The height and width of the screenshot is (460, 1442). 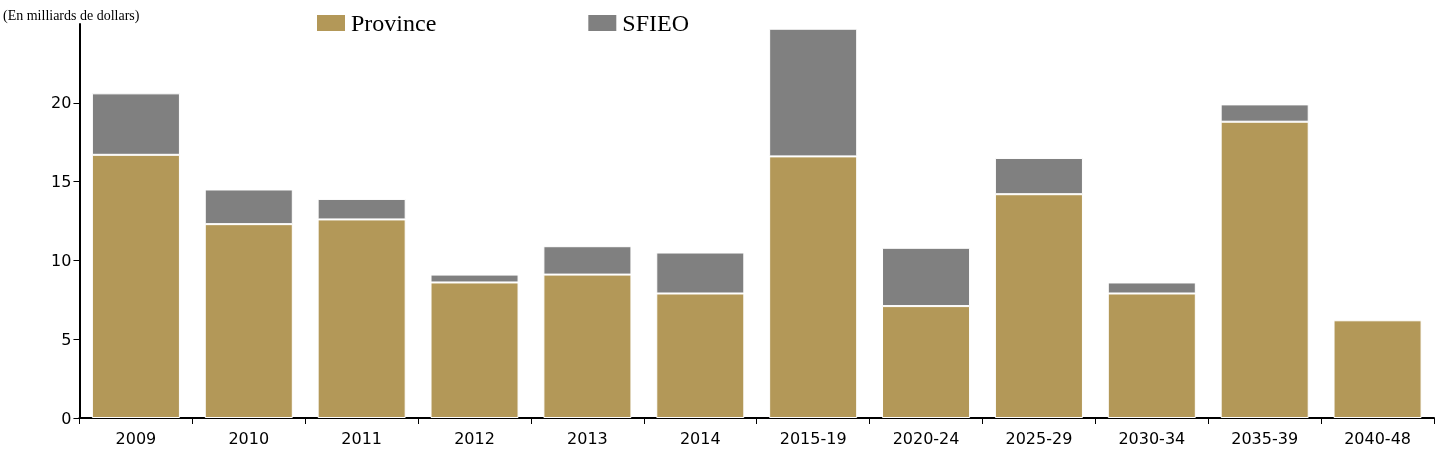 I want to click on legend-label: SFIEO, so click(x=655, y=23).